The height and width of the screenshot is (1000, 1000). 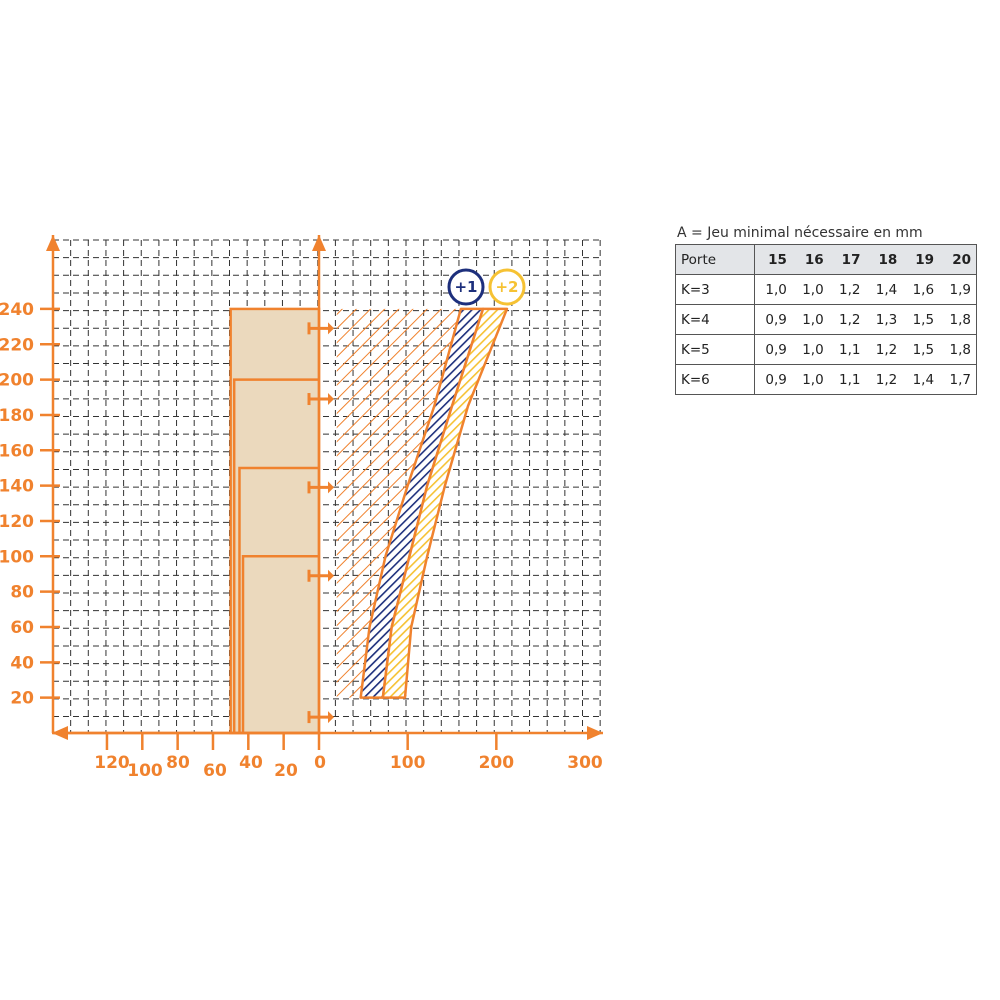 I want to click on x-tick-label-left: 0, so click(x=320, y=763).